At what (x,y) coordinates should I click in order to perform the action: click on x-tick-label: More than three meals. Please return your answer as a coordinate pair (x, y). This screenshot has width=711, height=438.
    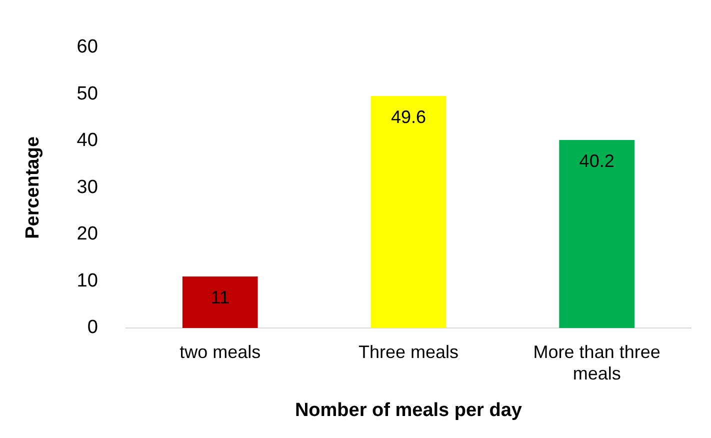
    Looking at the image, I should click on (596, 363).